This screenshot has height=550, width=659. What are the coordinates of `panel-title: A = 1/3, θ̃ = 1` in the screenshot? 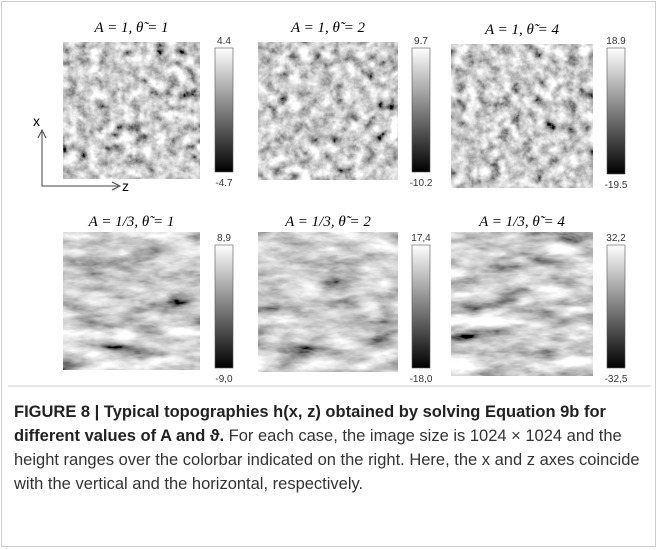 It's located at (131, 222).